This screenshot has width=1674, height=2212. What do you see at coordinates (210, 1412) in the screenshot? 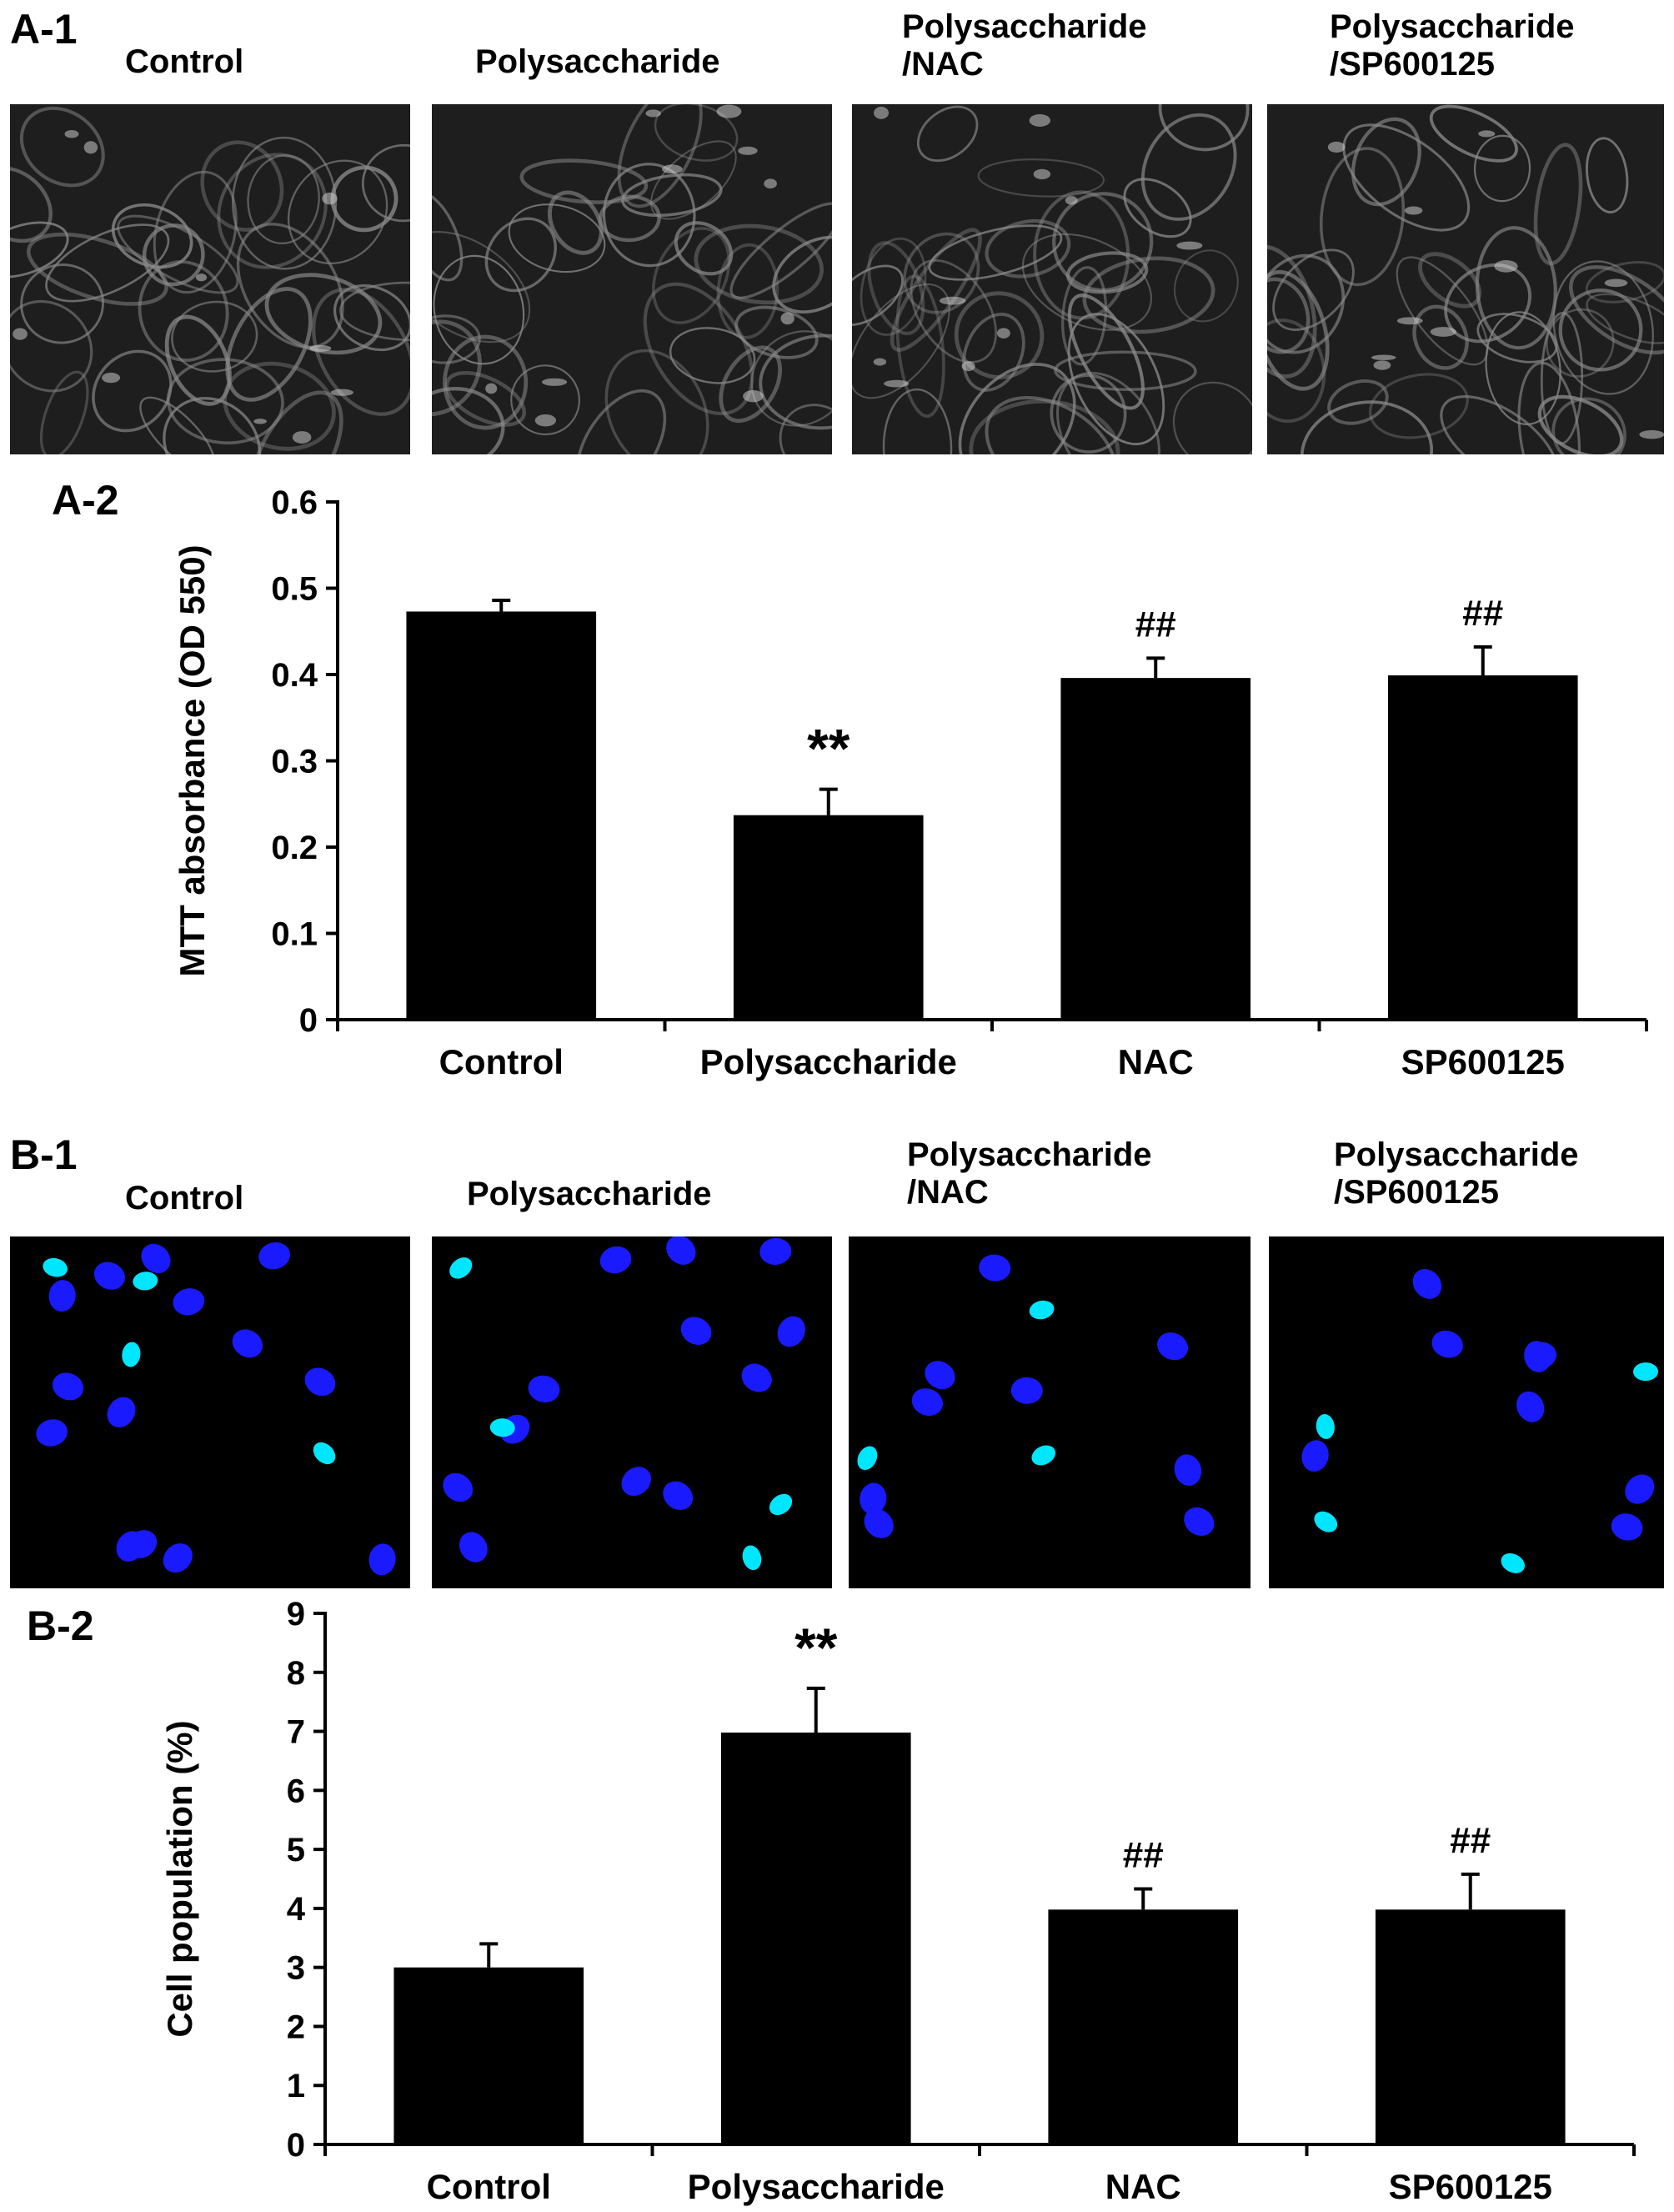
I see `micrograph-b1-control` at bounding box center [210, 1412].